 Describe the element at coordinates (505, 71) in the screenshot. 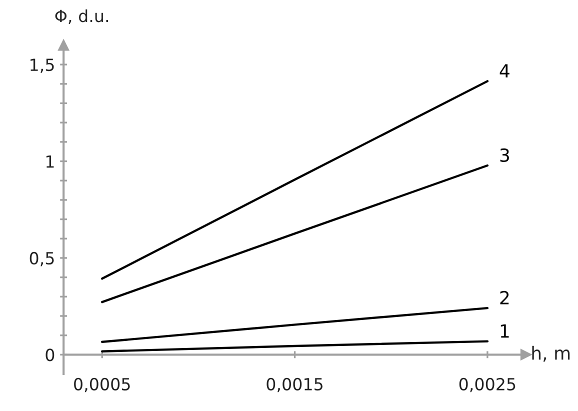

I see `series-label: 4` at that location.